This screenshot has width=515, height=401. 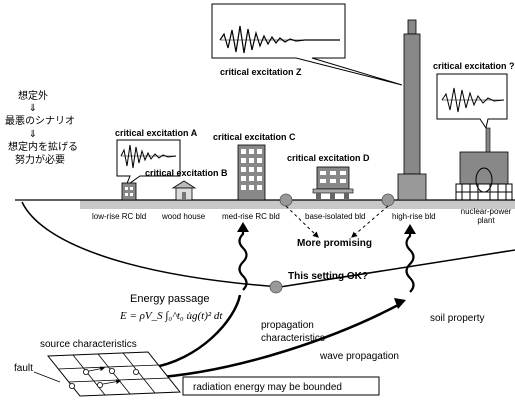 I want to click on excitation-z-label: critical excitation Z, so click(x=261, y=72).